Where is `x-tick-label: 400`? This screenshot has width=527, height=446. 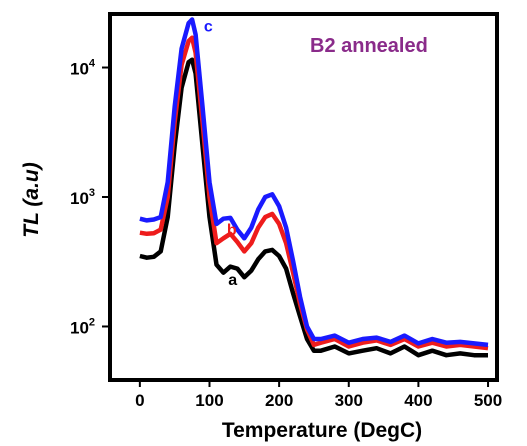 x-tick-label: 400 is located at coordinates (418, 400).